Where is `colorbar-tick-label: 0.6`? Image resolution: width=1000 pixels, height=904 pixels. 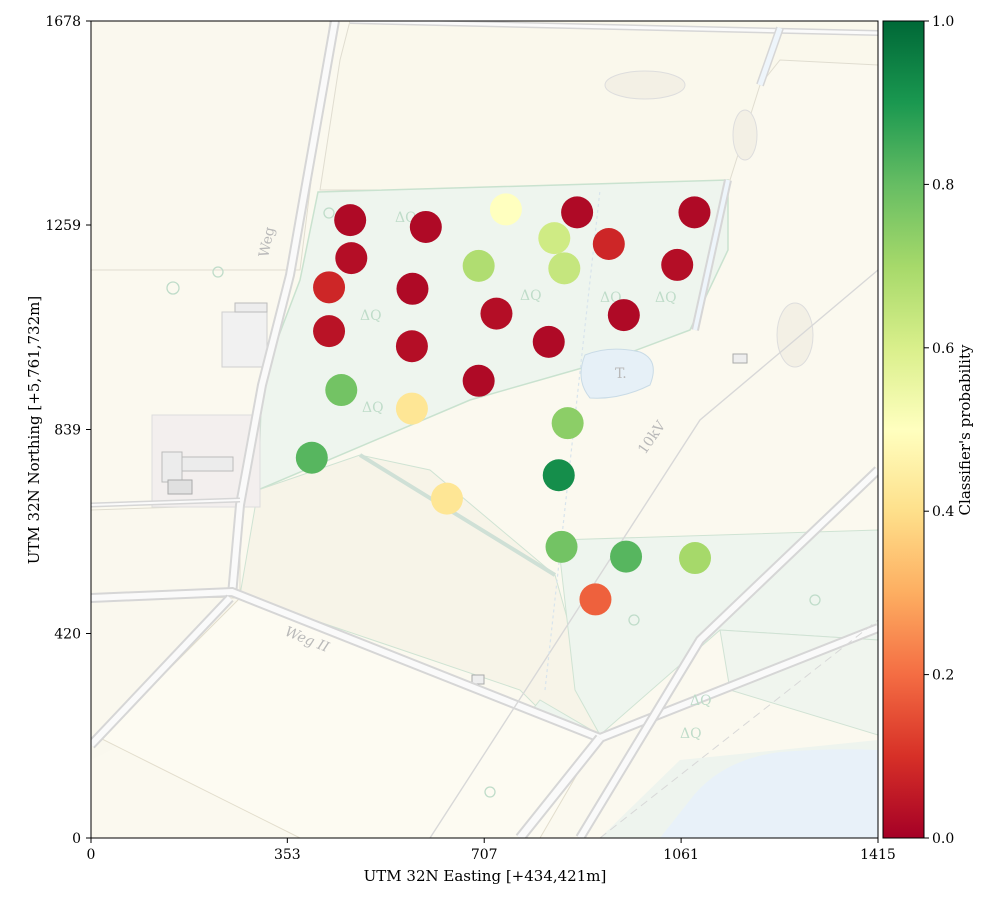 colorbar-tick-label: 0.6 is located at coordinates (943, 349).